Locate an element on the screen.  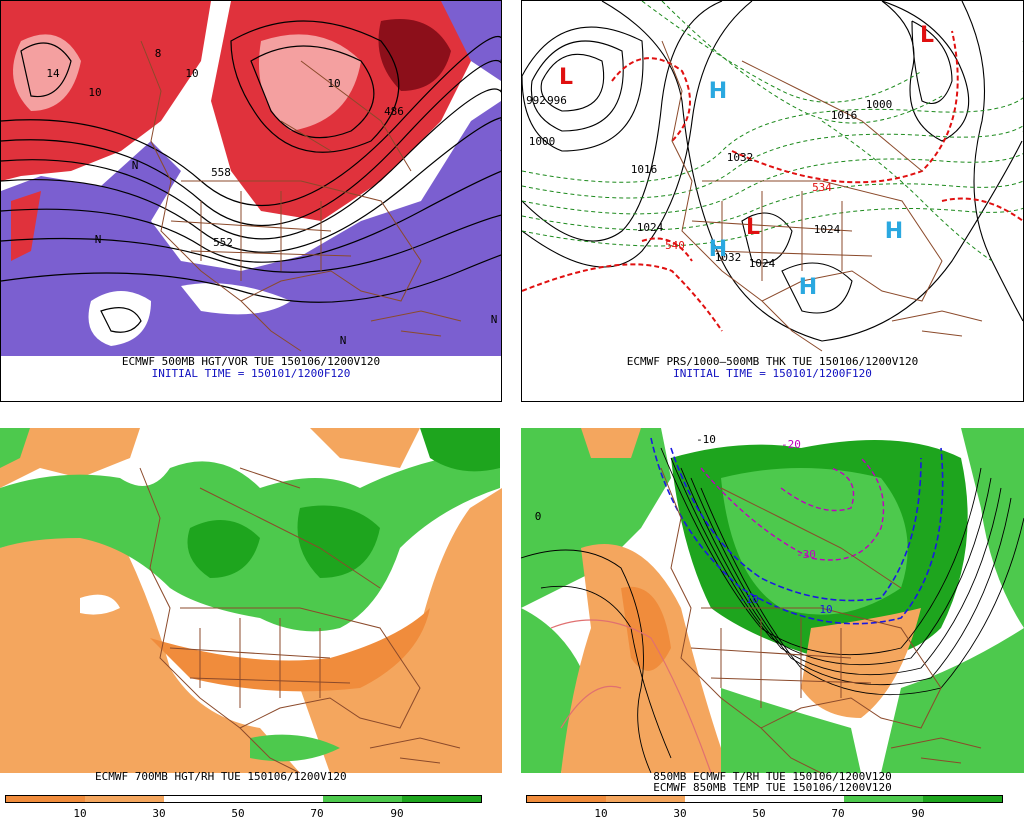
panel-subcaption: ECMWF 850MB TEMP TUE 150106/1200V120 is located at coordinates (772, 787).